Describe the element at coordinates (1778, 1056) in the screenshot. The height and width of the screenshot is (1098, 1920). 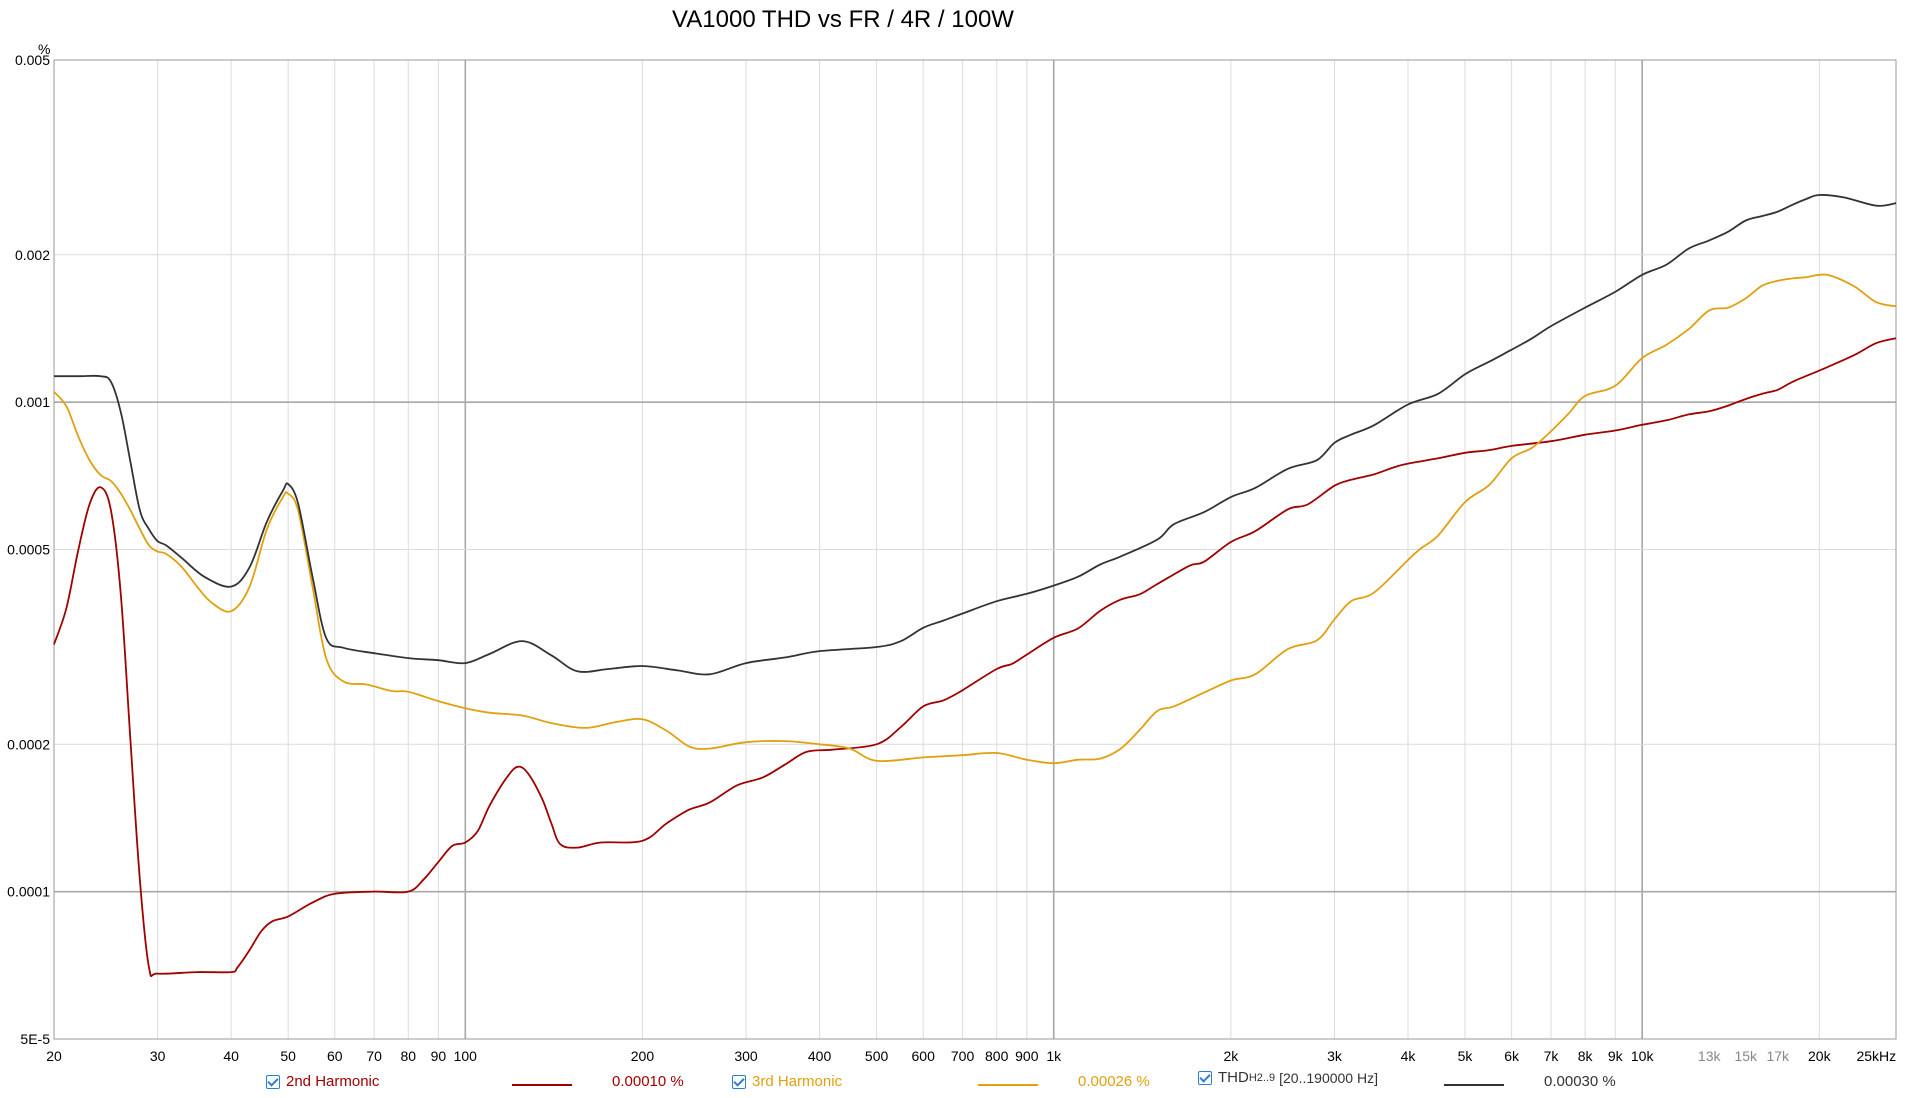
I see `x-tick-label: 17k` at that location.